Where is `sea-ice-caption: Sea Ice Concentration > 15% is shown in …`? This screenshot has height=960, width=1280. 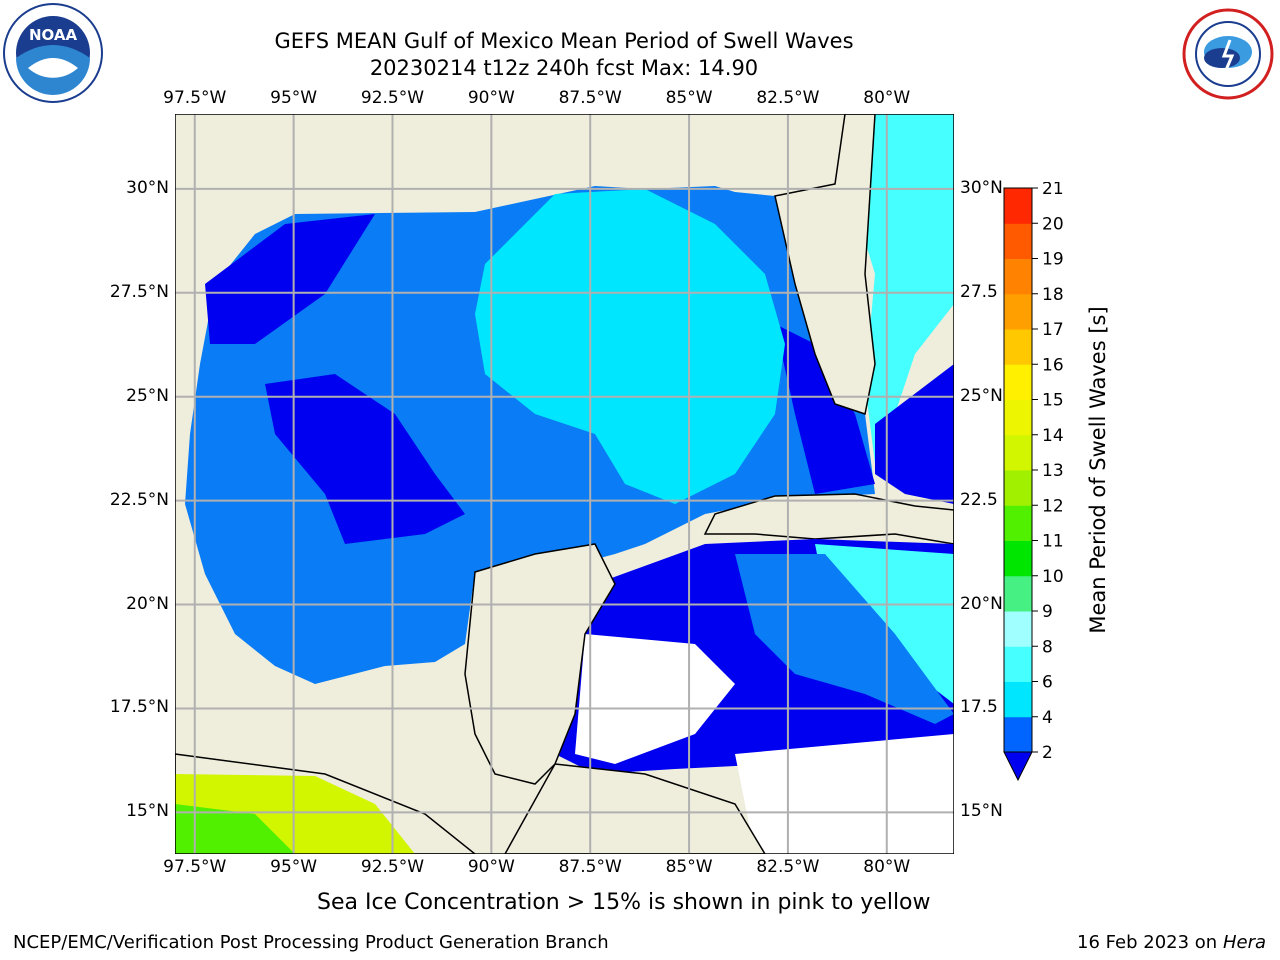 sea-ice-caption: Sea Ice Concentration > 15% is shown in … is located at coordinates (624, 902).